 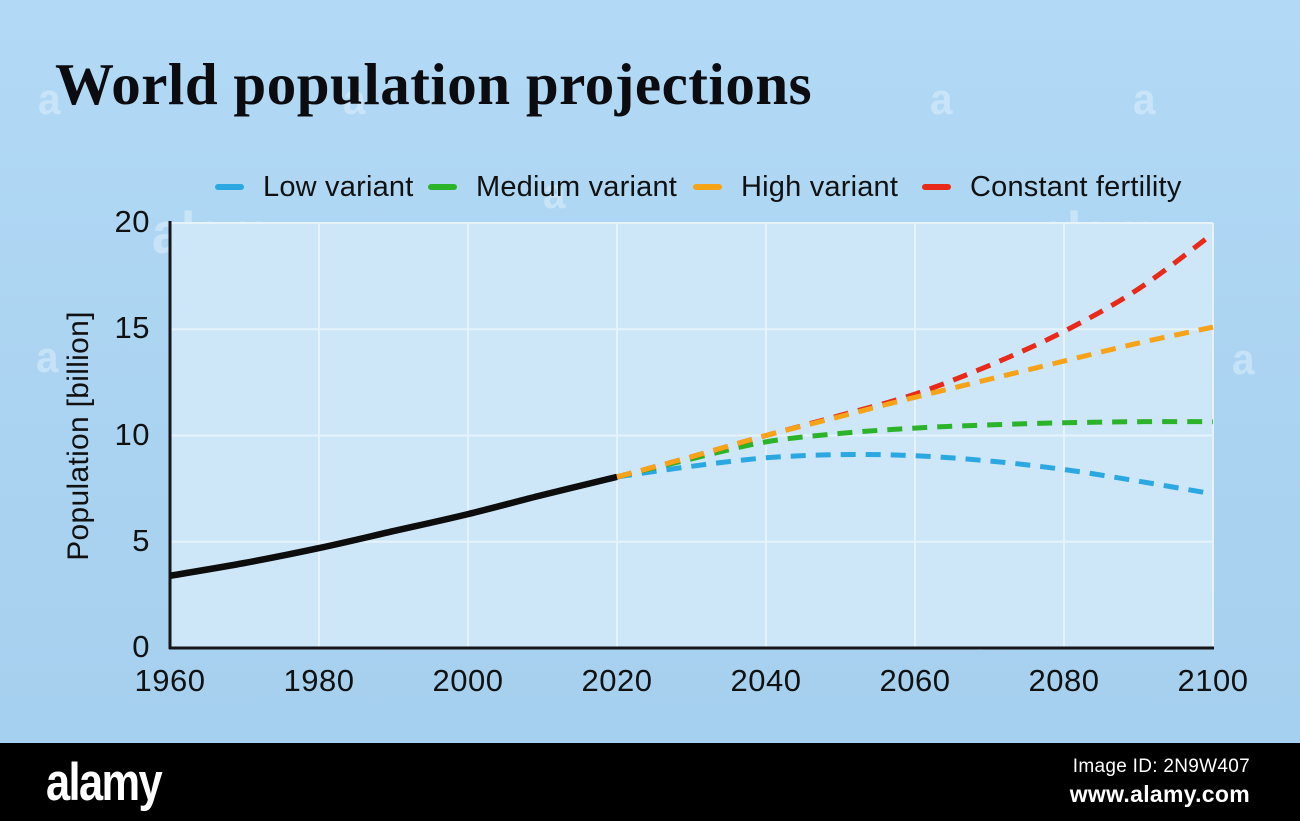 What do you see at coordinates (442, 187) in the screenshot?
I see `medium-variant-dash-icon` at bounding box center [442, 187].